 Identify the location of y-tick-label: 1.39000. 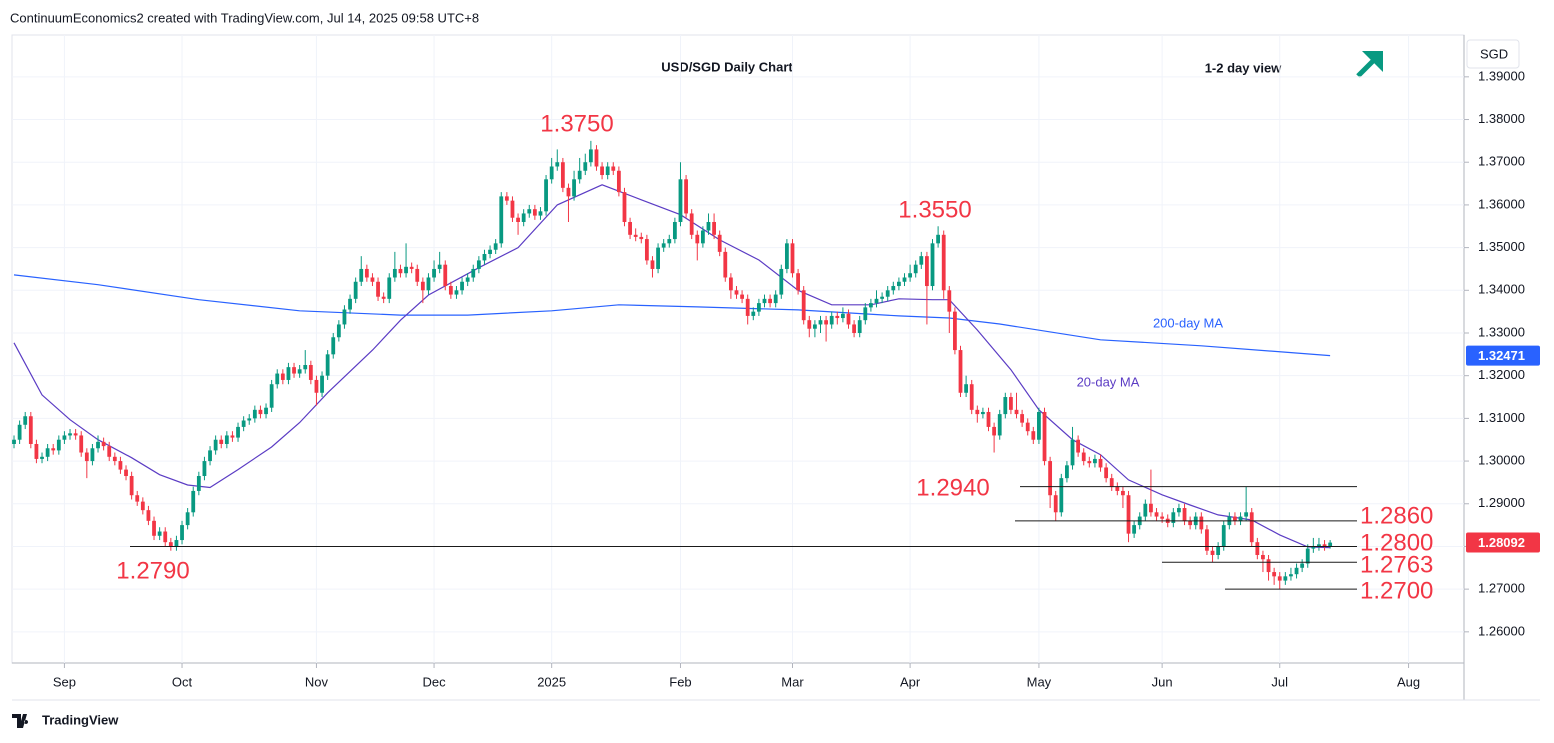
(1501, 75).